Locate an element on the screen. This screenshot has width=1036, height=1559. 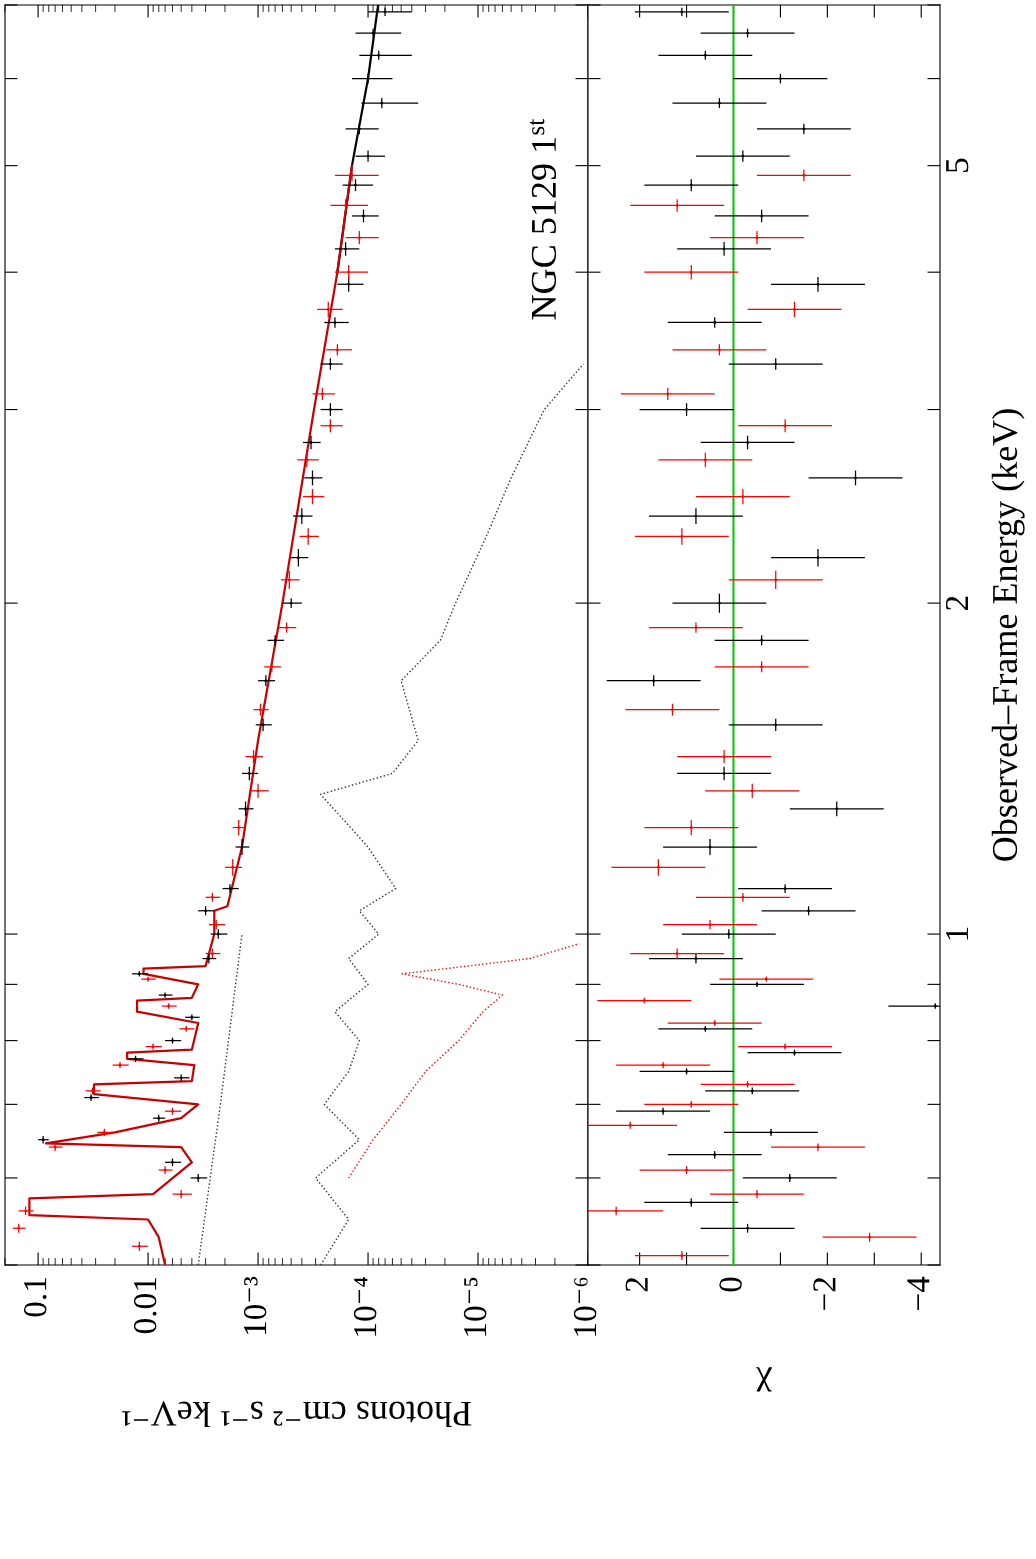
y-axis-title: Observed–Frame Energy (keV) is located at coordinates (1008, 635).